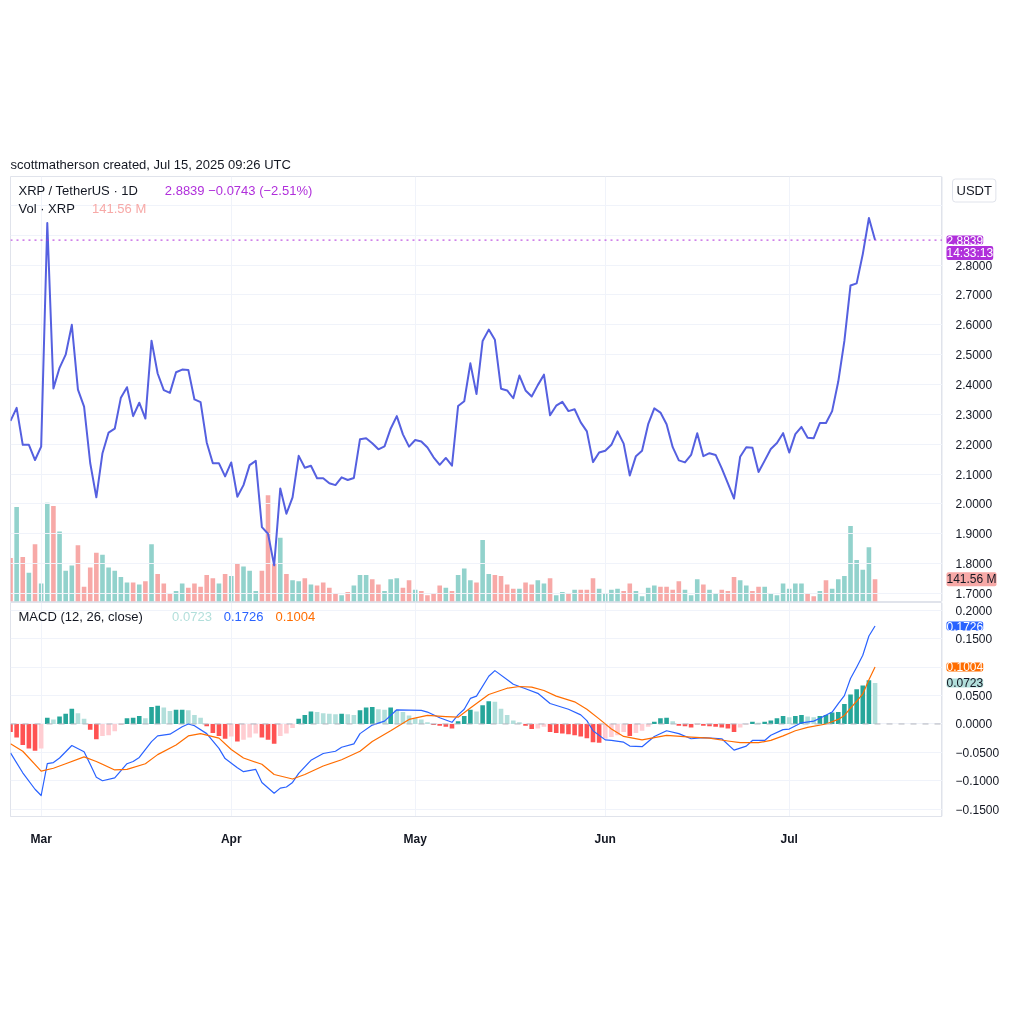 The height and width of the screenshot is (1024, 1024). Describe the element at coordinates (974, 295) in the screenshot. I see `y-tick-label: 2.7000` at that location.